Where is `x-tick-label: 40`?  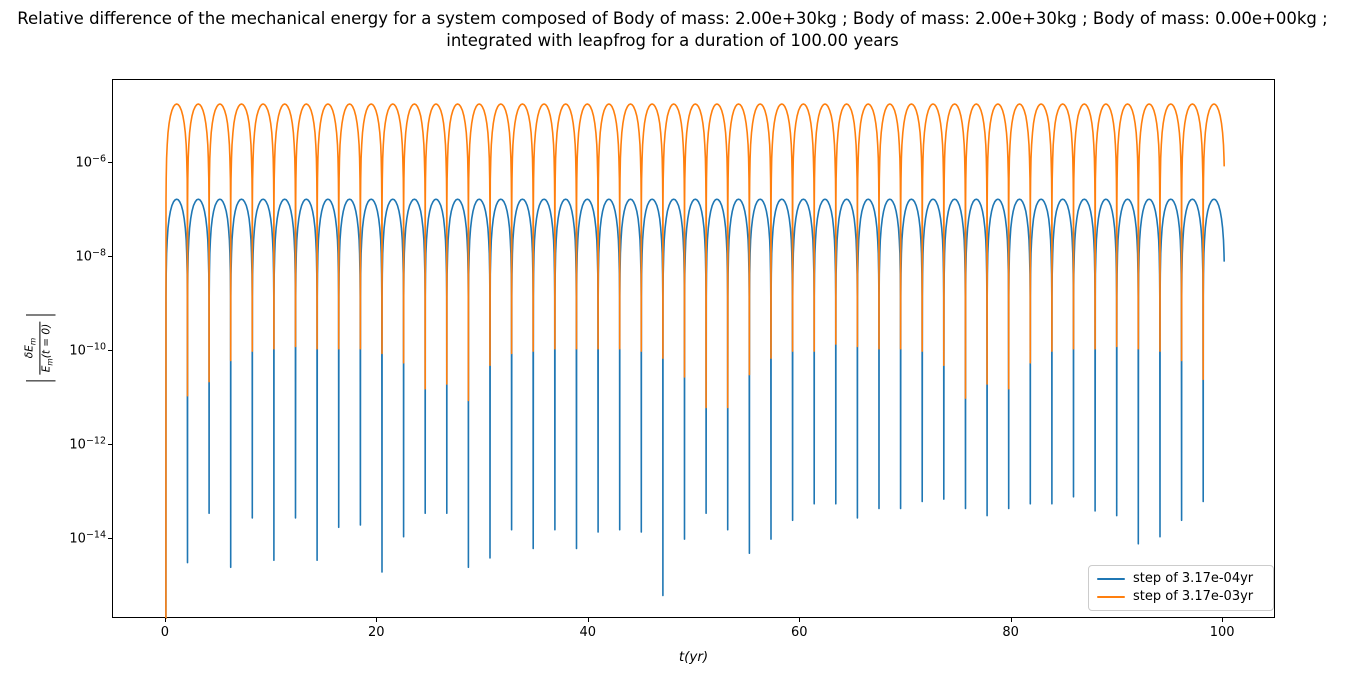
x-tick-label: 40 is located at coordinates (588, 632).